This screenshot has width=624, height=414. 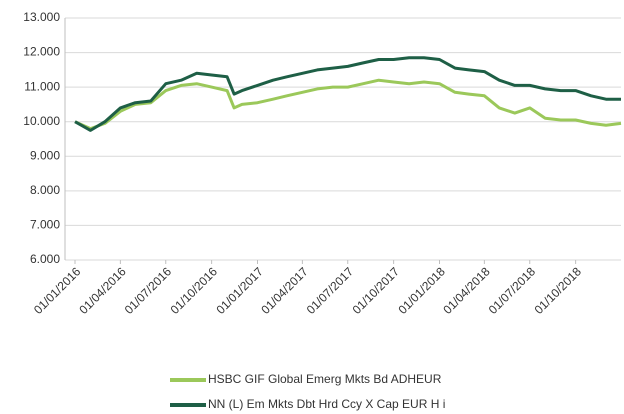 What do you see at coordinates (41, 17) in the screenshot?
I see `y-tick-label: 13.000` at bounding box center [41, 17].